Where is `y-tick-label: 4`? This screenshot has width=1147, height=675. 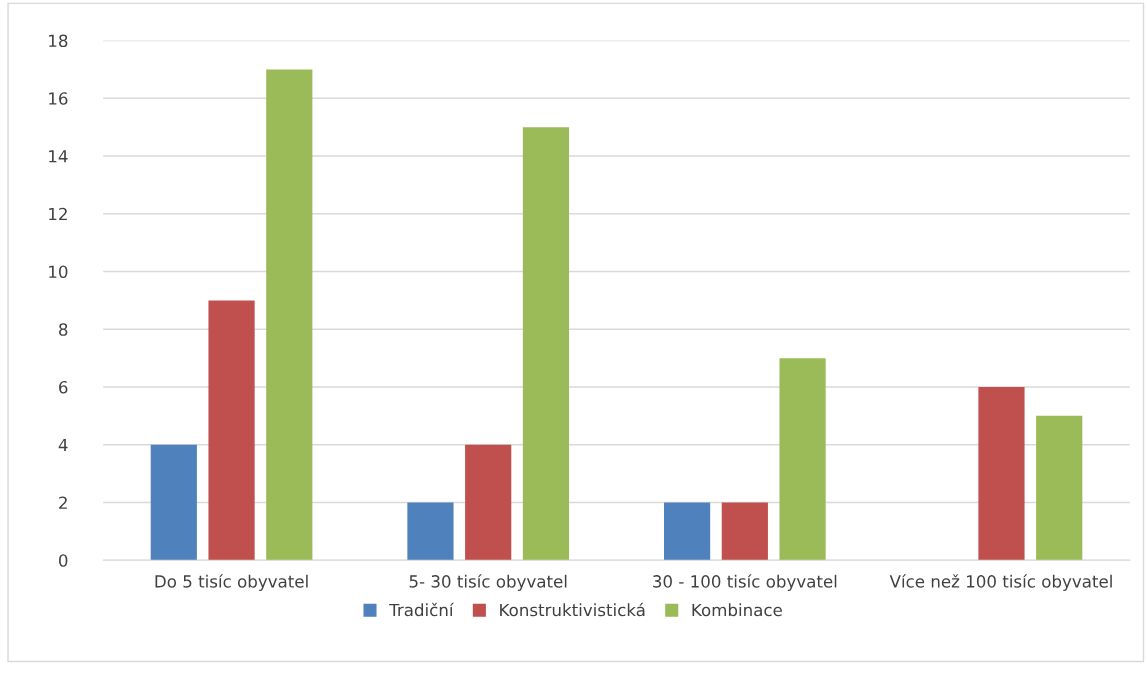 y-tick-label: 4 is located at coordinates (63, 445).